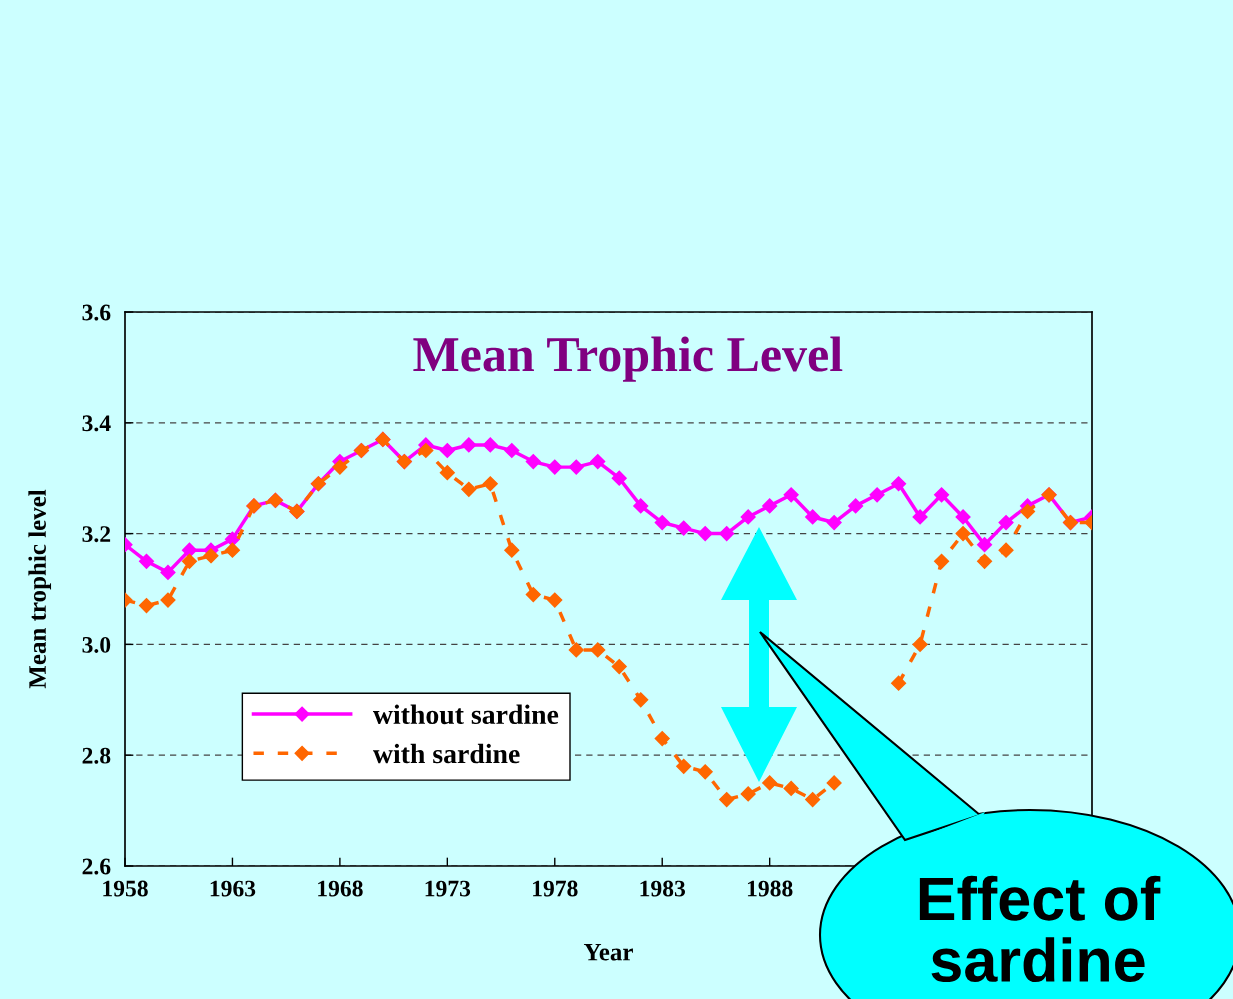 The height and width of the screenshot is (999, 1233). I want to click on y-tick-label: 3.2, so click(96, 534).